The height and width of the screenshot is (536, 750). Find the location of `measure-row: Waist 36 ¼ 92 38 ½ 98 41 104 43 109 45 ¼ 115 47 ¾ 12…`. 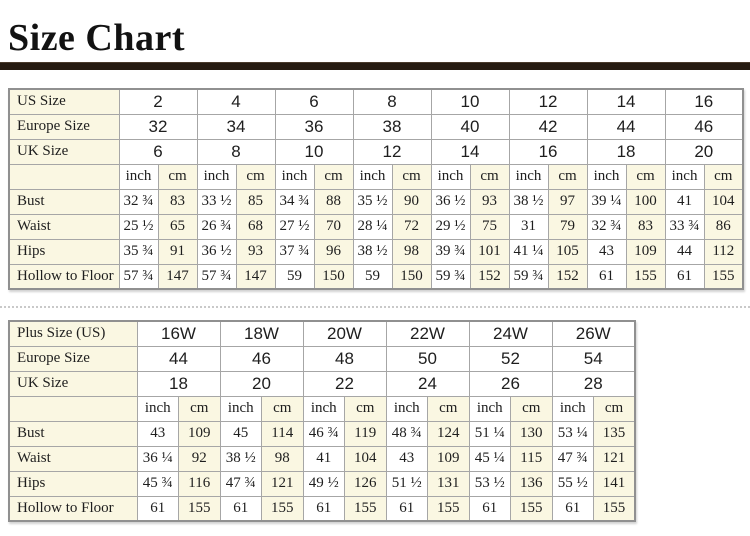

measure-row: Waist 36 ¼ 92 38 ½ 98 41 104 43 109 45 ¼ 115 47 ¾ 12… is located at coordinates (322, 458).